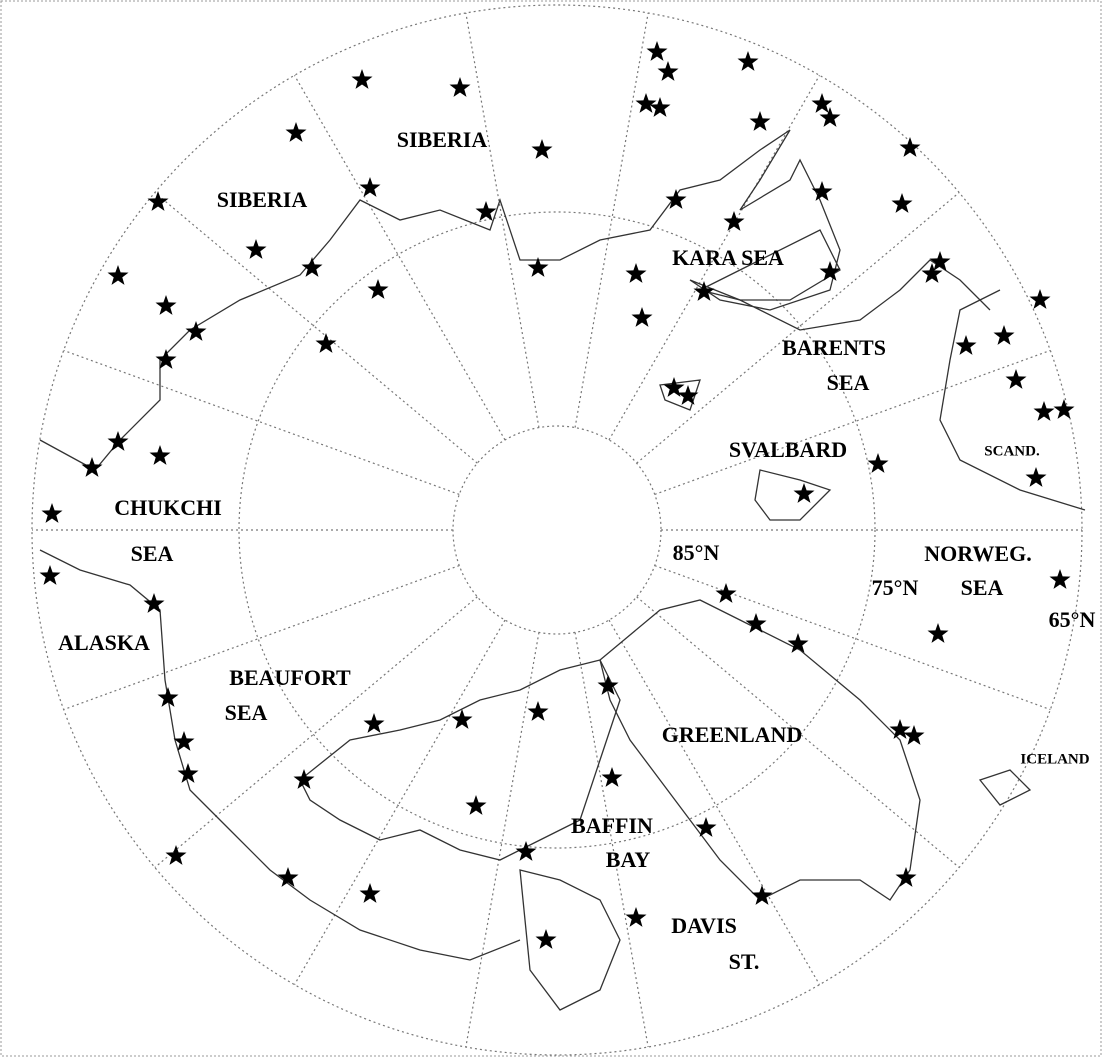 The height and width of the screenshot is (1057, 1102). What do you see at coordinates (704, 925) in the screenshot?
I see `region-label: DAVIS` at bounding box center [704, 925].